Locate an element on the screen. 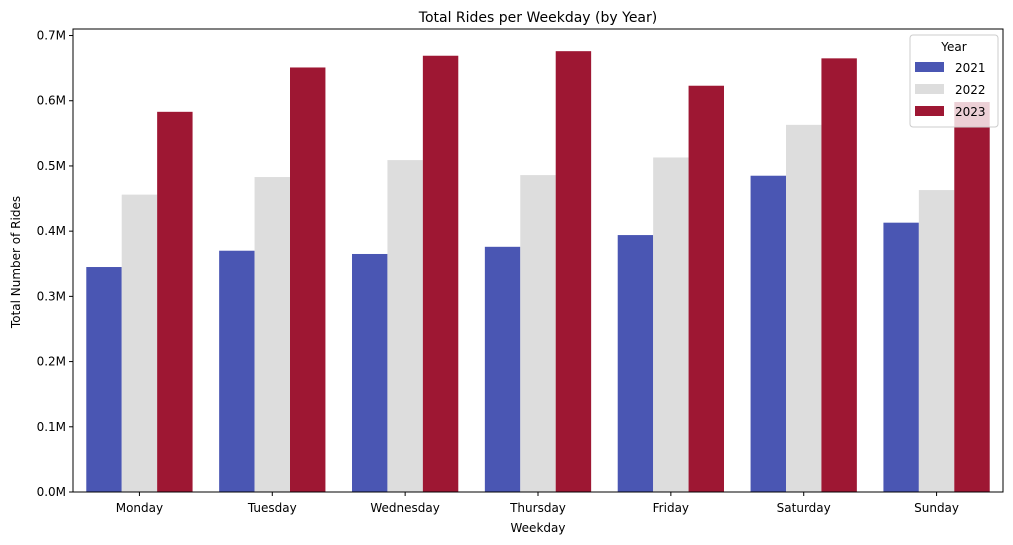 The height and width of the screenshot is (545, 1013). x-tick-label: Monday is located at coordinates (139, 508).